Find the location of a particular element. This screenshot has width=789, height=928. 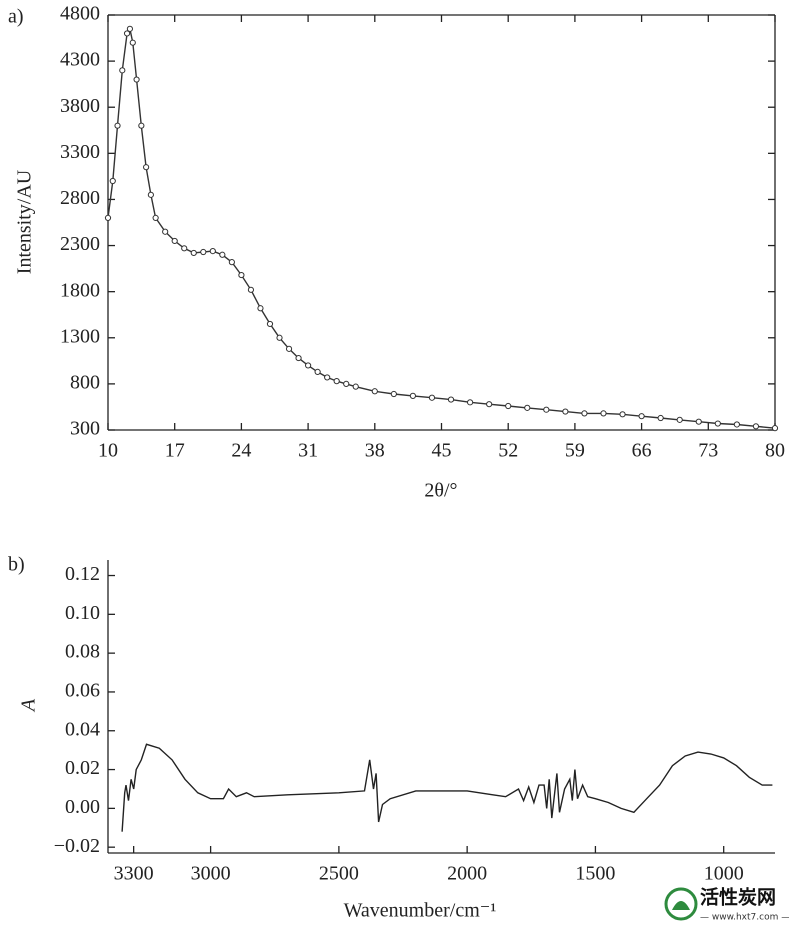

x-tick-label: 24 is located at coordinates (241, 451).